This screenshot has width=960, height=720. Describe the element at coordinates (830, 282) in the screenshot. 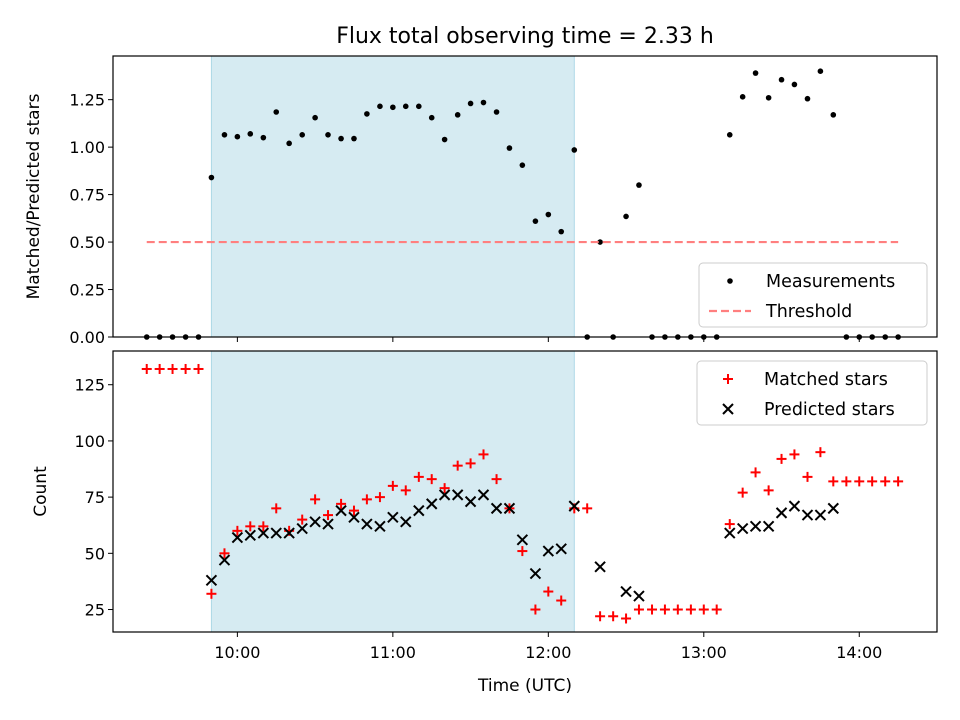

I see `legend-label: Measurements` at that location.